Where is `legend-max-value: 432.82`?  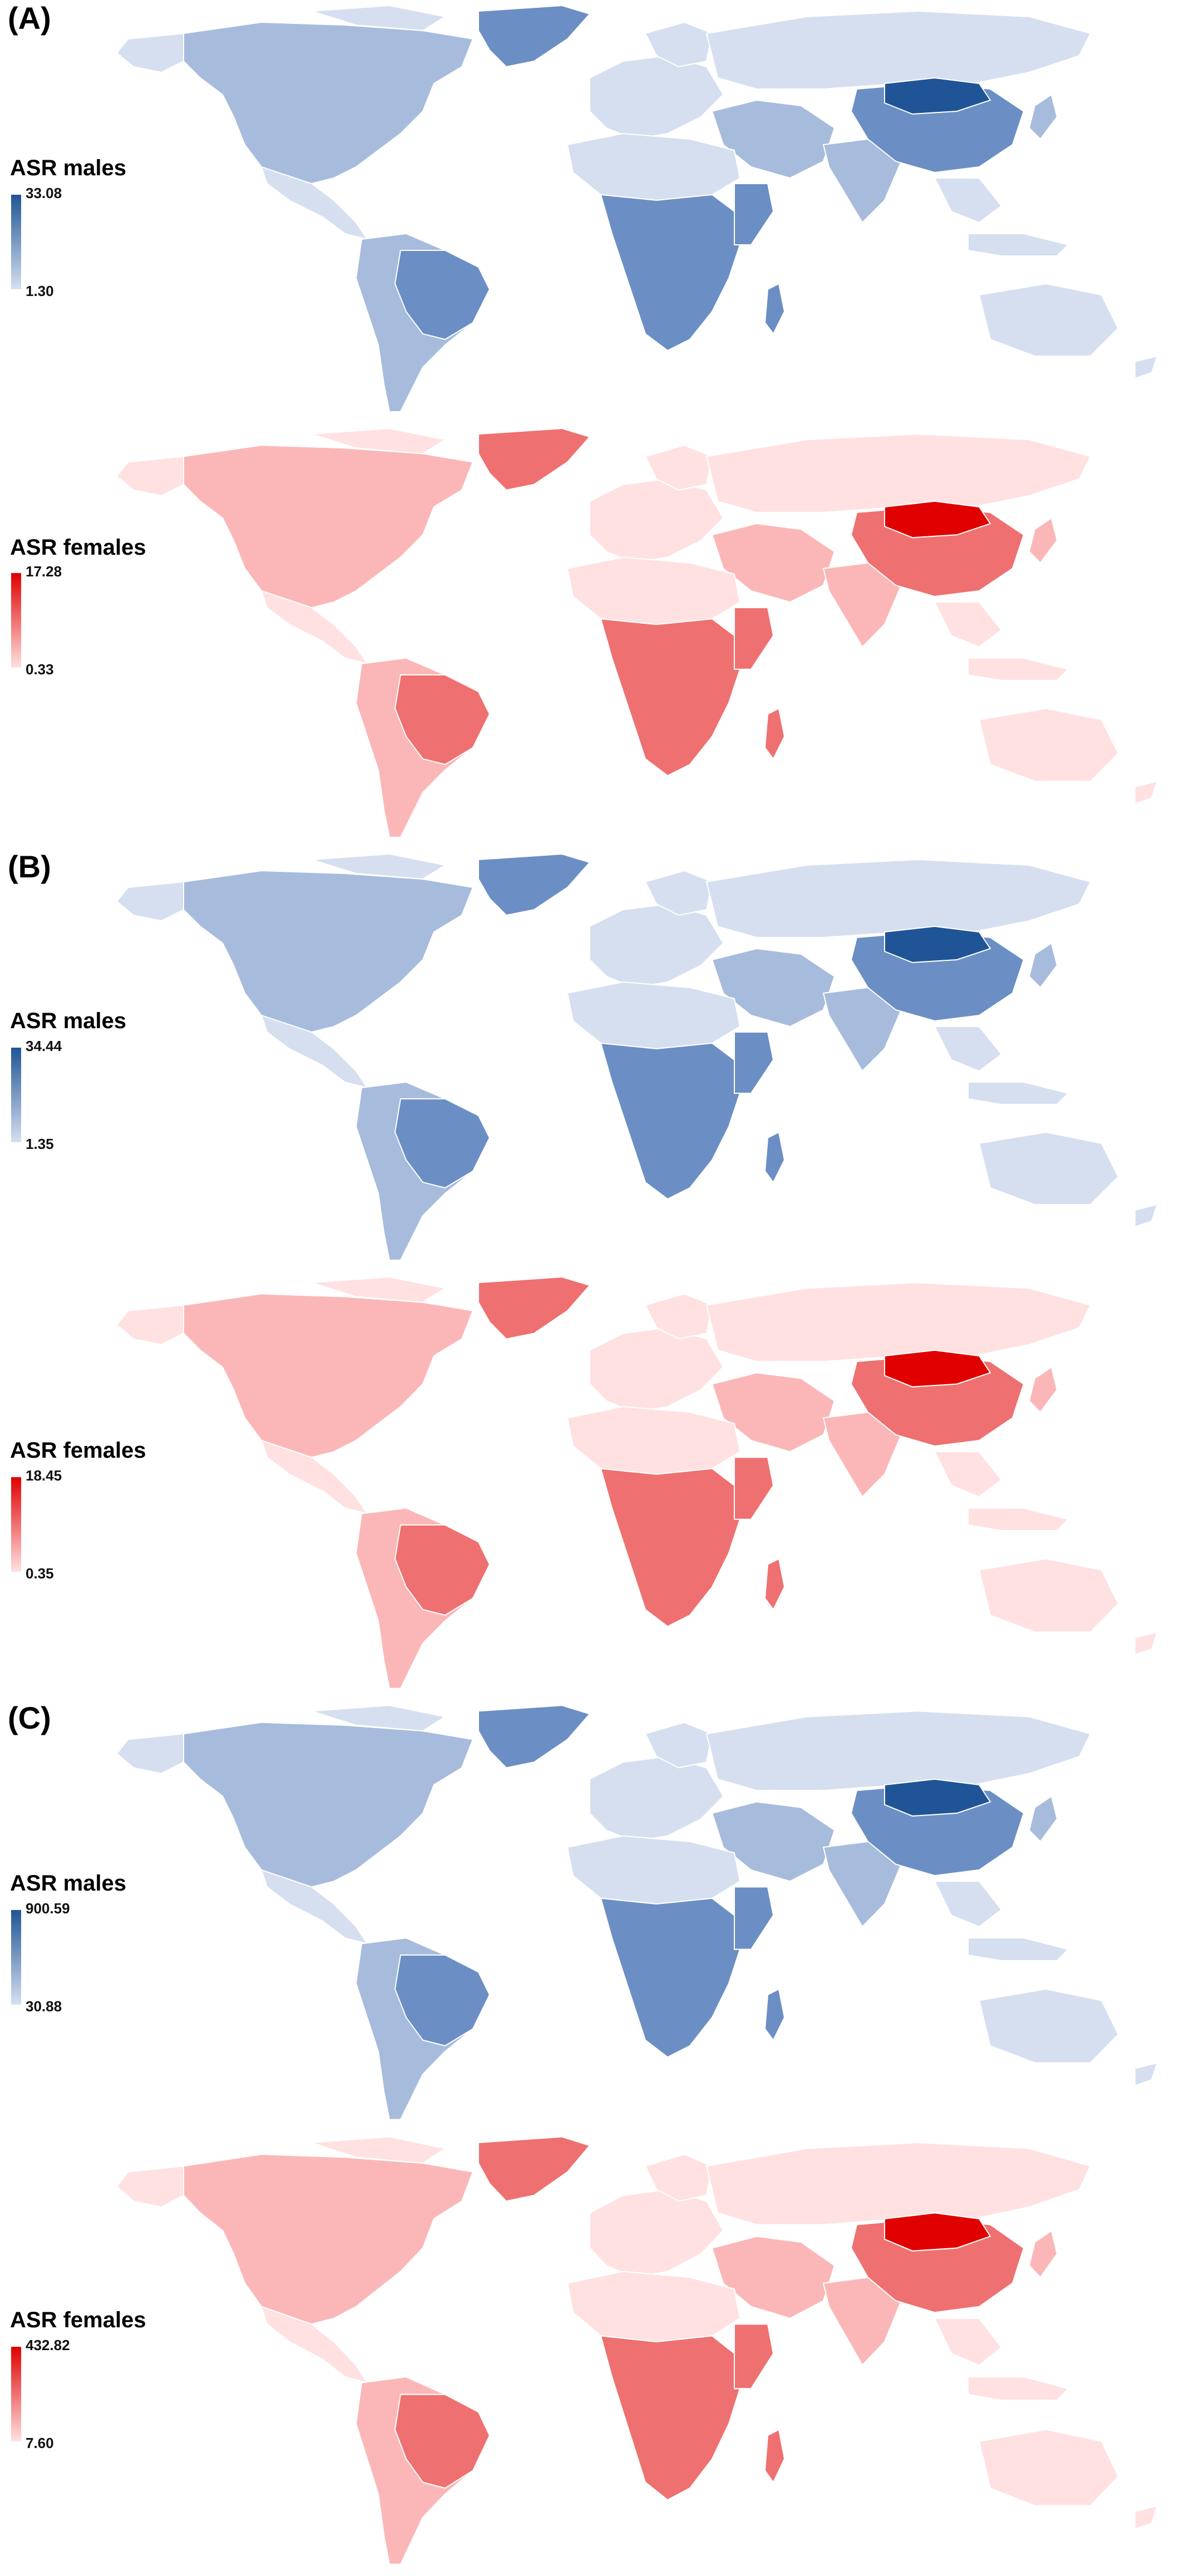
legend-max-value: 432.82 is located at coordinates (48, 2345).